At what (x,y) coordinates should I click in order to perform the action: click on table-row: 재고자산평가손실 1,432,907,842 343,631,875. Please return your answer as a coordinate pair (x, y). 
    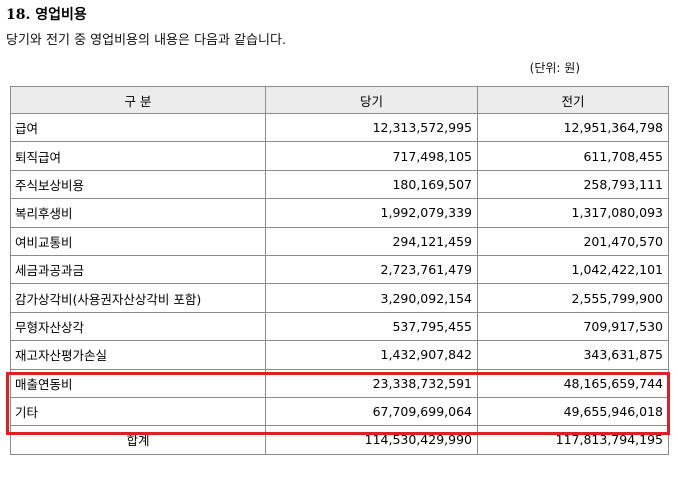
    Looking at the image, I should click on (339, 355).